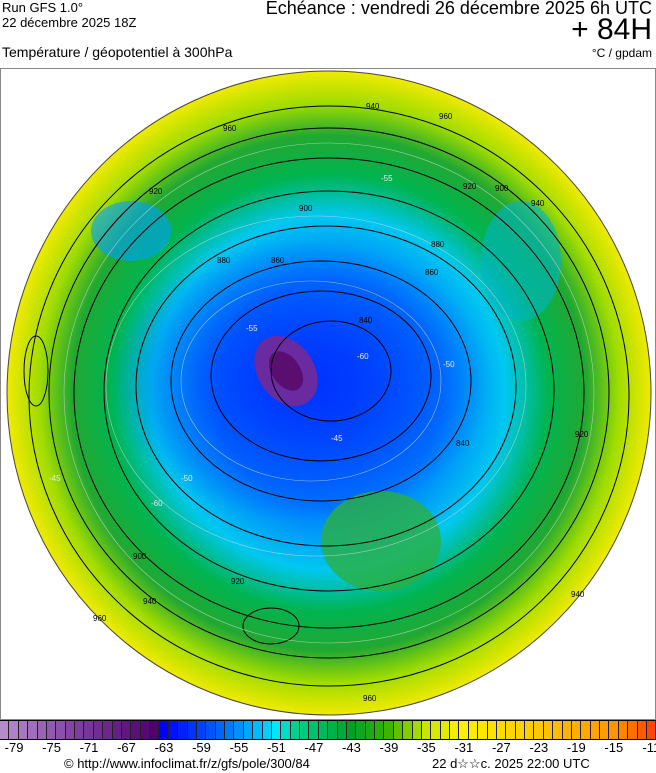 Image resolution: width=656 pixels, height=773 pixels. I want to click on run-date: 22 décembre 2025 18Z, so click(69, 22).